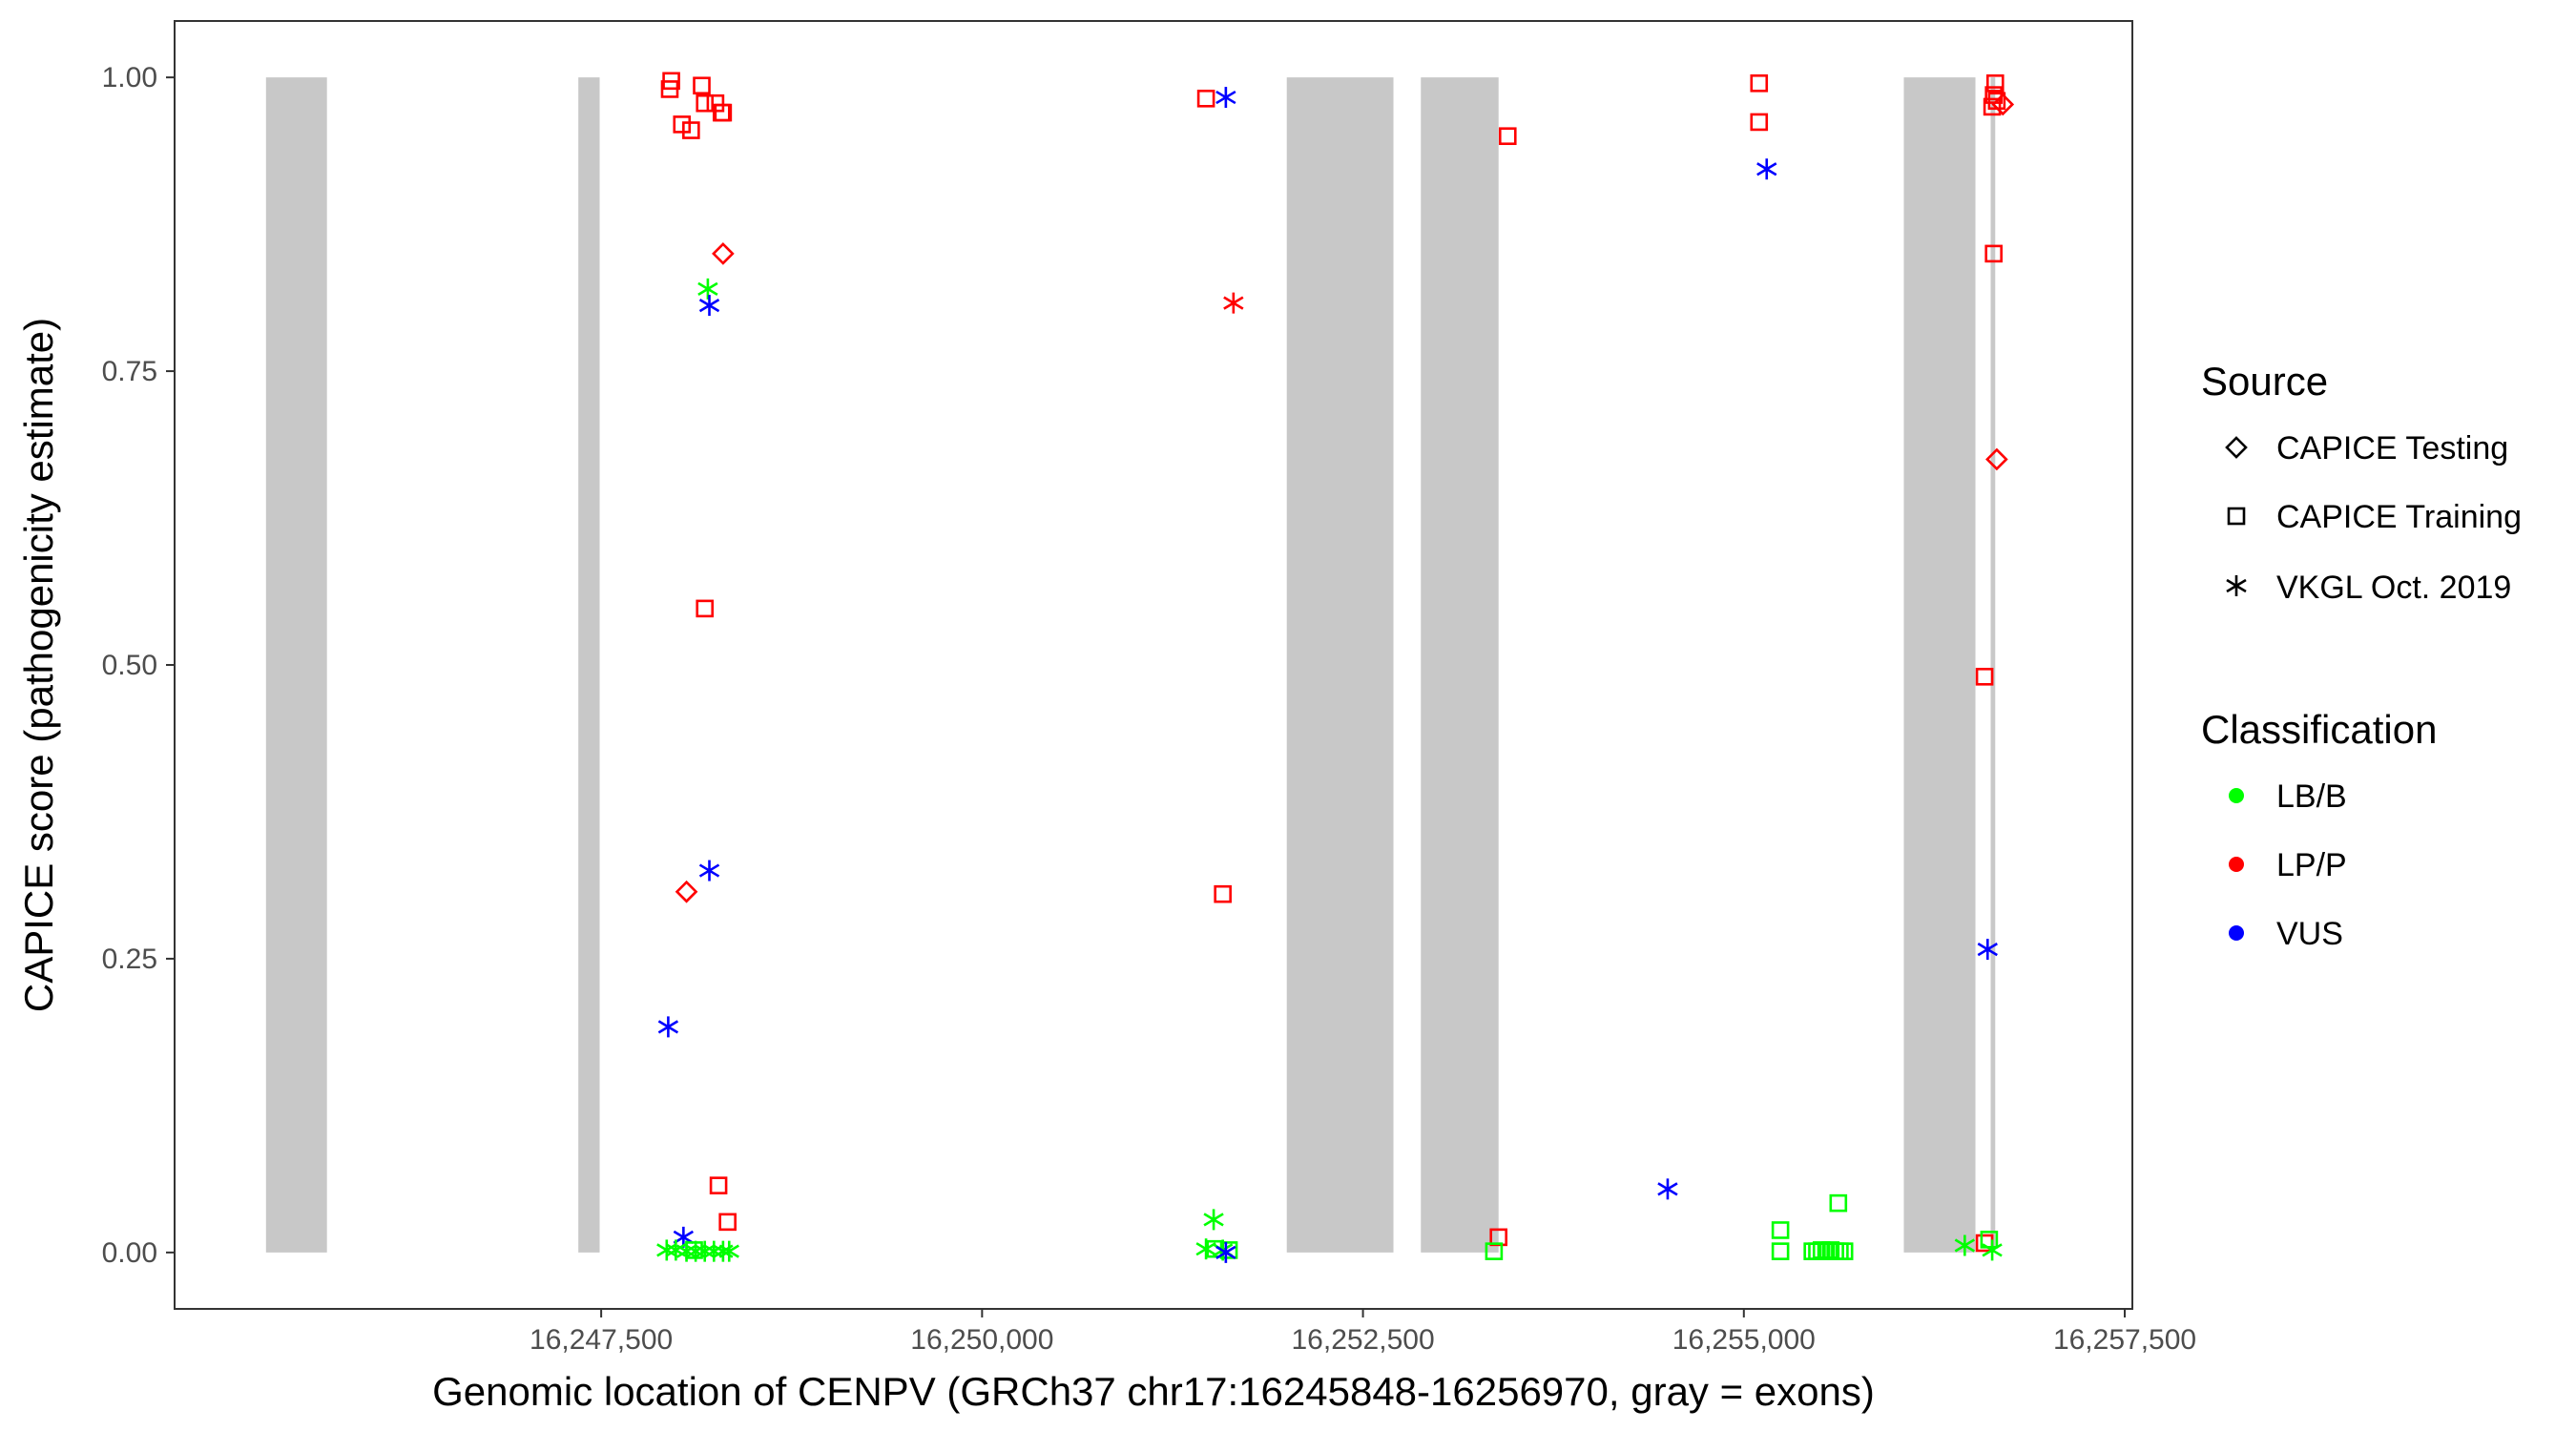 Image resolution: width=2576 pixels, height=1431 pixels. What do you see at coordinates (129, 1253) in the screenshot?
I see `y-tick-label: 0.00` at bounding box center [129, 1253].